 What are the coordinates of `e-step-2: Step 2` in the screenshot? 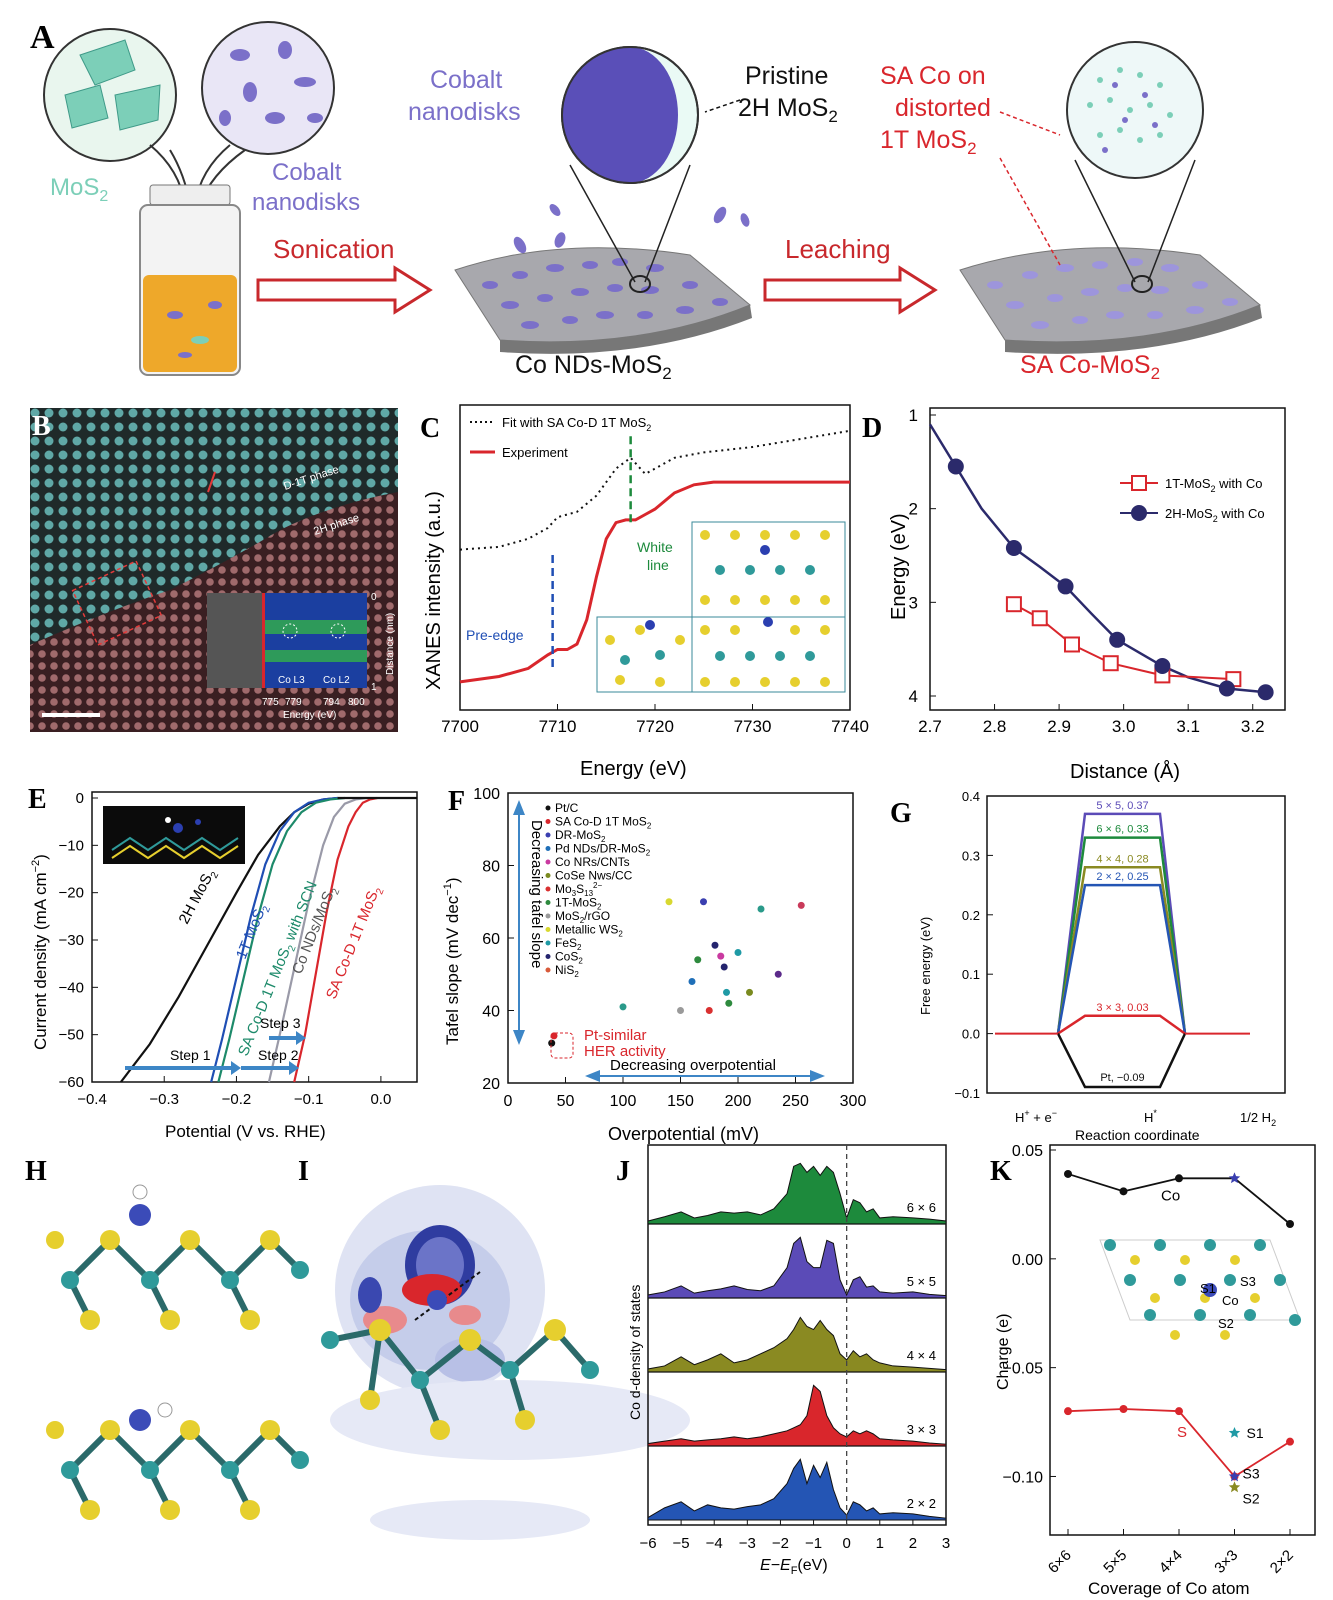 It's located at (278, 1055).